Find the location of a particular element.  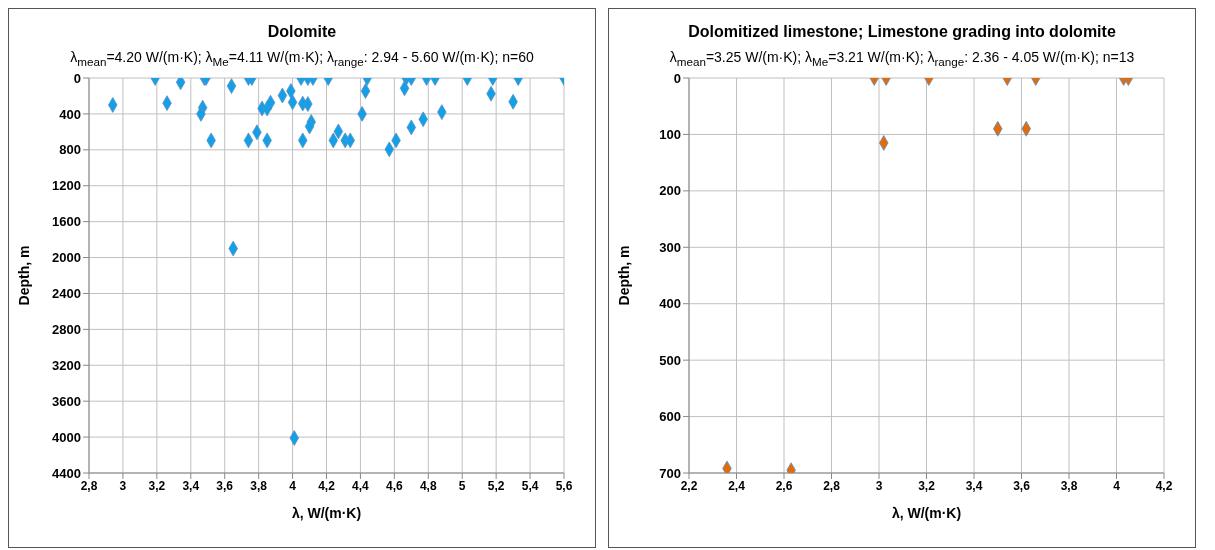

chart-title: Dolomite is located at coordinates (302, 32).